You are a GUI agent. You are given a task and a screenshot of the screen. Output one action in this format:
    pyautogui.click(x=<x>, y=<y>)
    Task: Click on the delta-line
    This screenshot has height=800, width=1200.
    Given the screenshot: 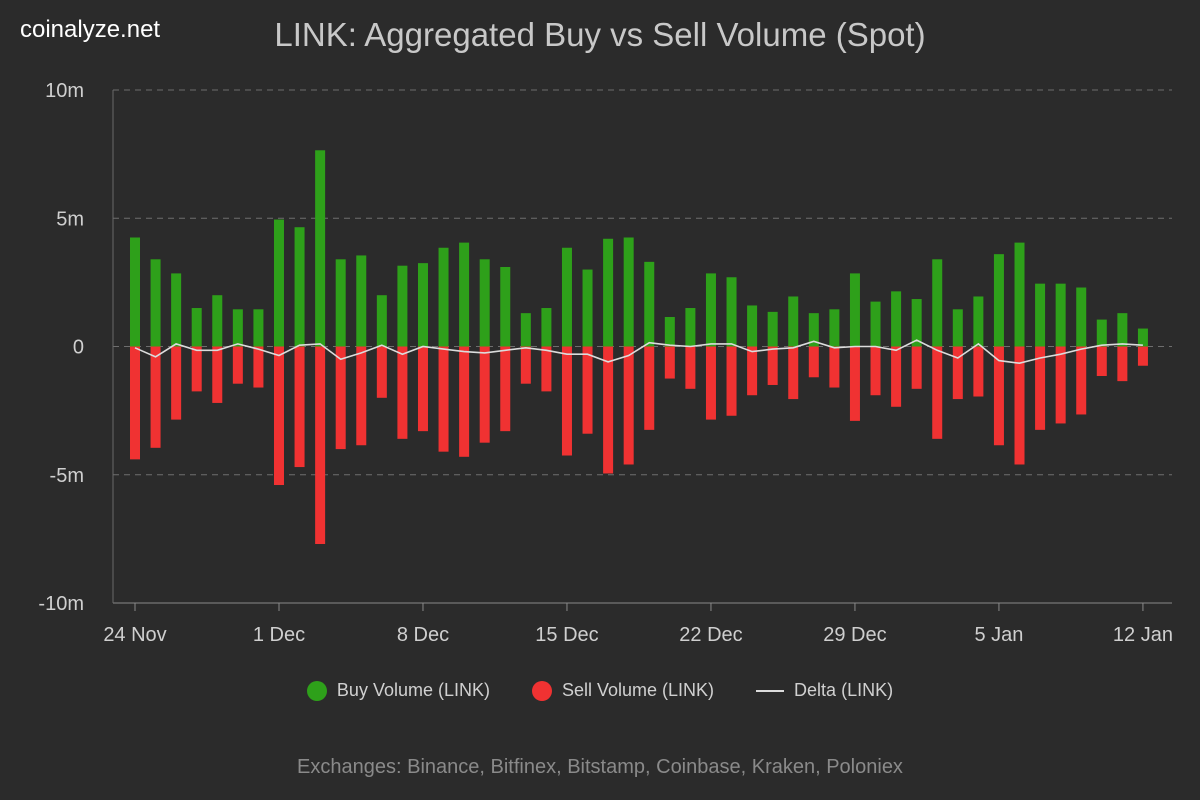 What is the action you would take?
    pyautogui.click(x=638, y=352)
    